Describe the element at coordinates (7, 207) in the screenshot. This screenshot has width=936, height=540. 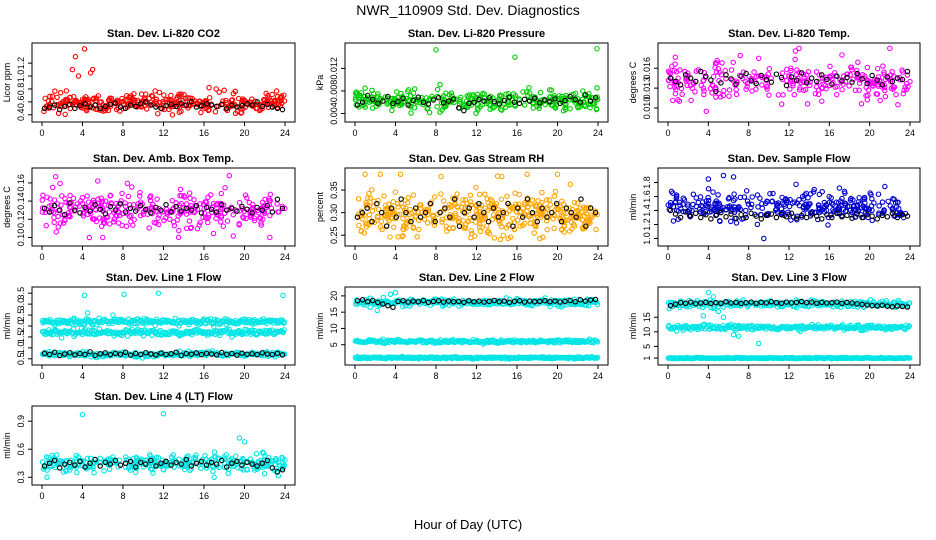
I see `y-axis-label: degrees C` at that location.